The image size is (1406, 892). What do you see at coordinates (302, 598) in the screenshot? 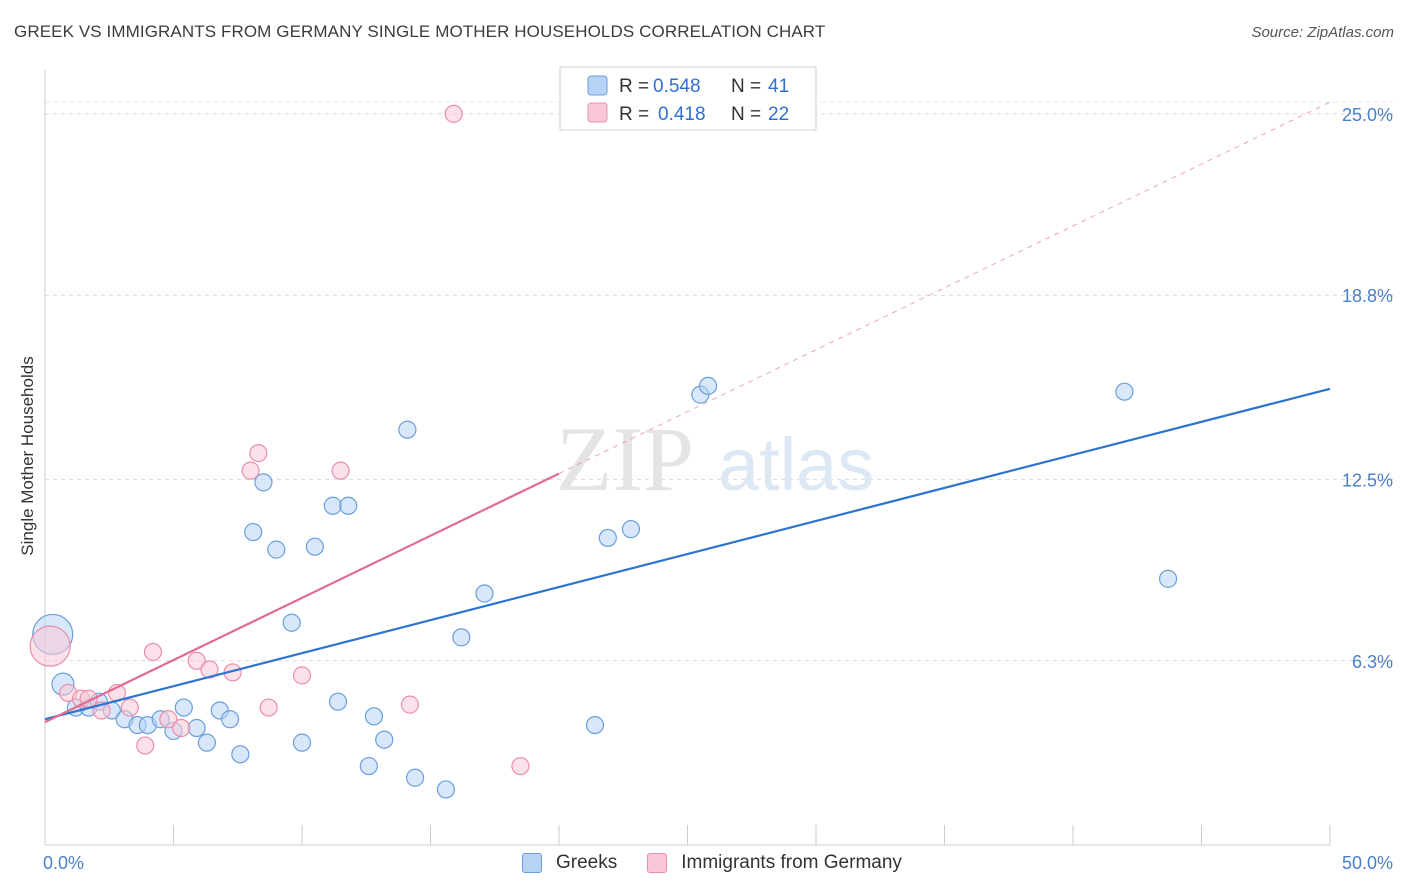
I see `trend-line-germany` at bounding box center [302, 598].